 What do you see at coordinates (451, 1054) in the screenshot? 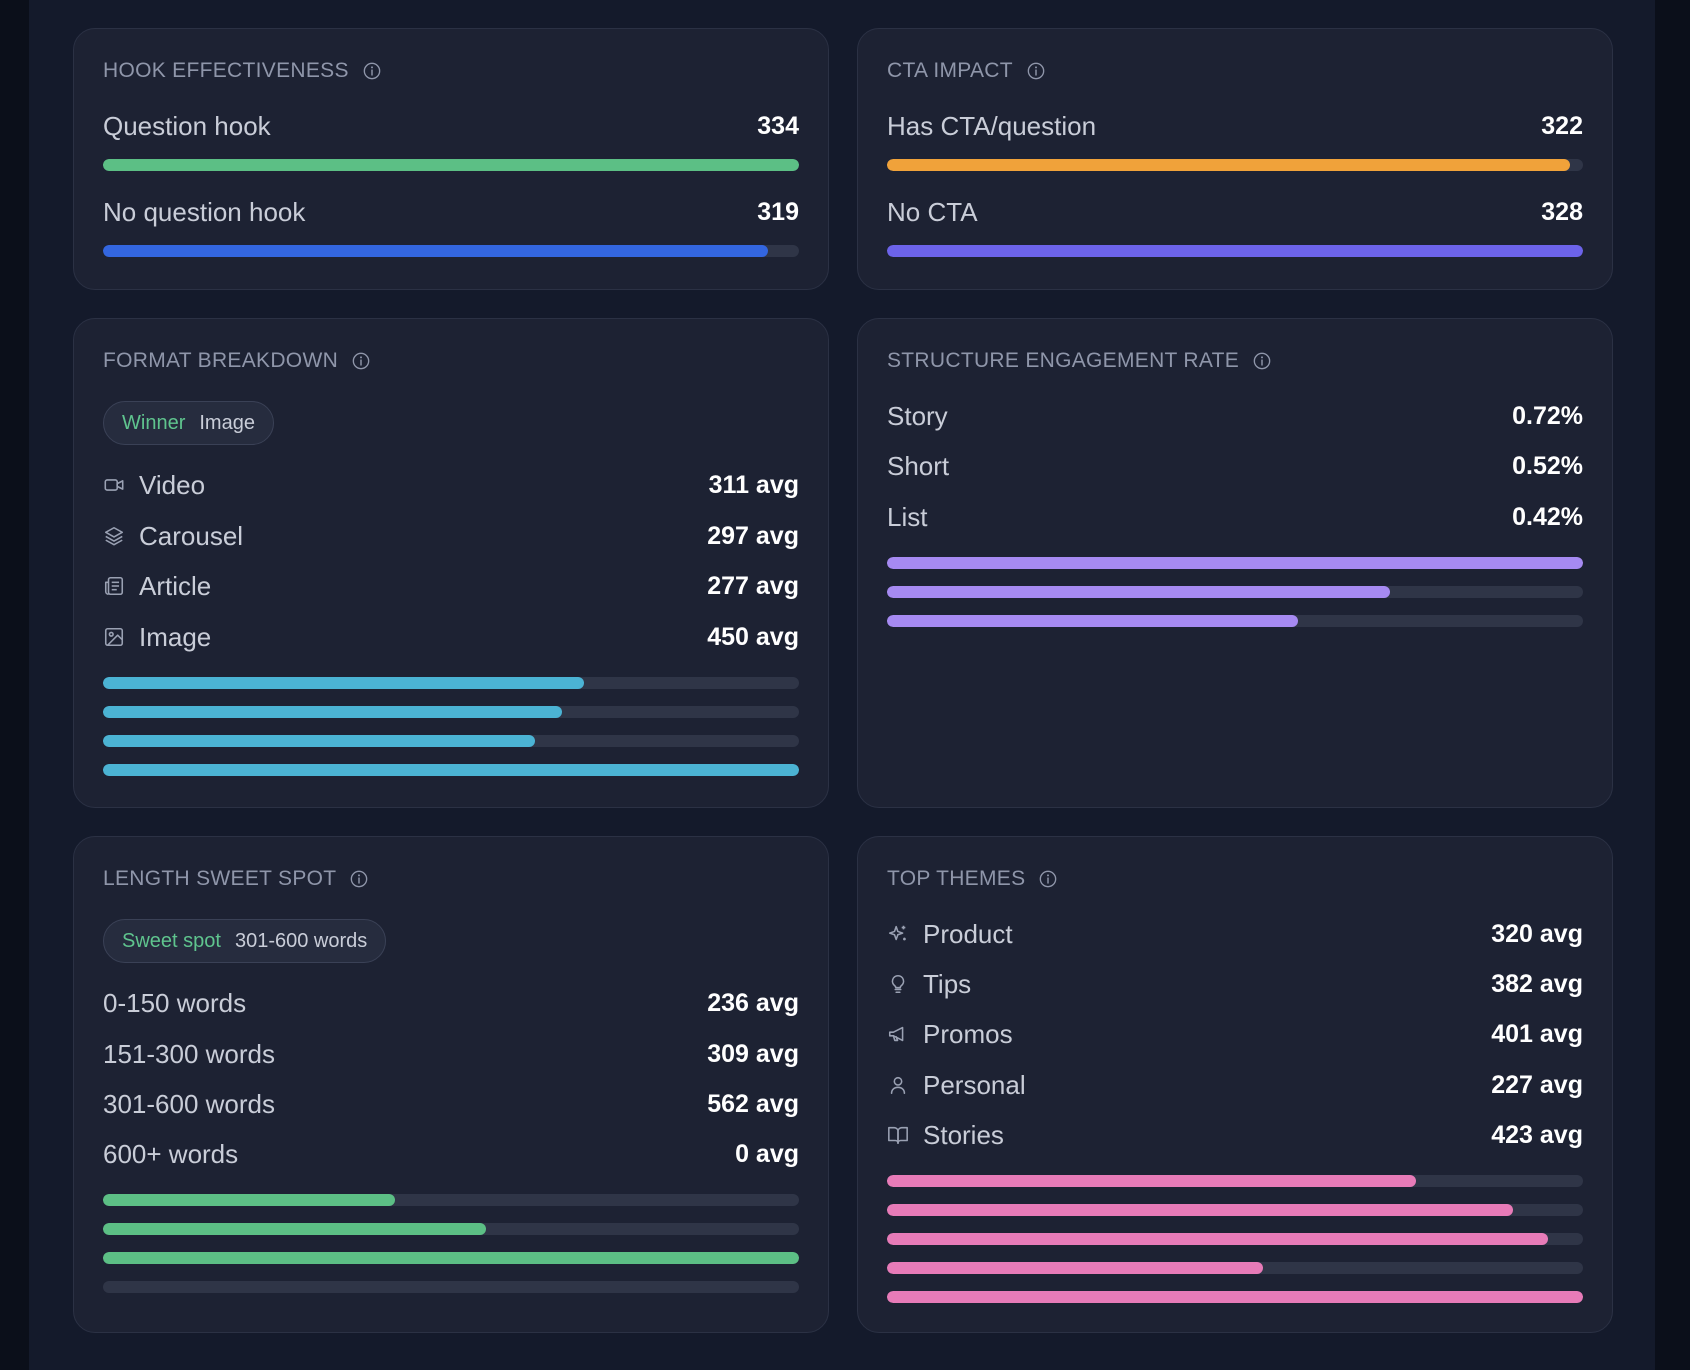
I see `length-row-1: 151-300 words 309 avg` at bounding box center [451, 1054].